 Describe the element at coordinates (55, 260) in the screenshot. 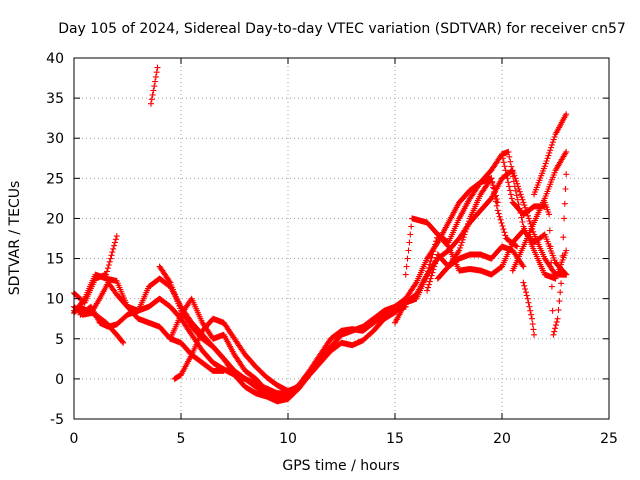

I see `y-tick-label: 15` at that location.